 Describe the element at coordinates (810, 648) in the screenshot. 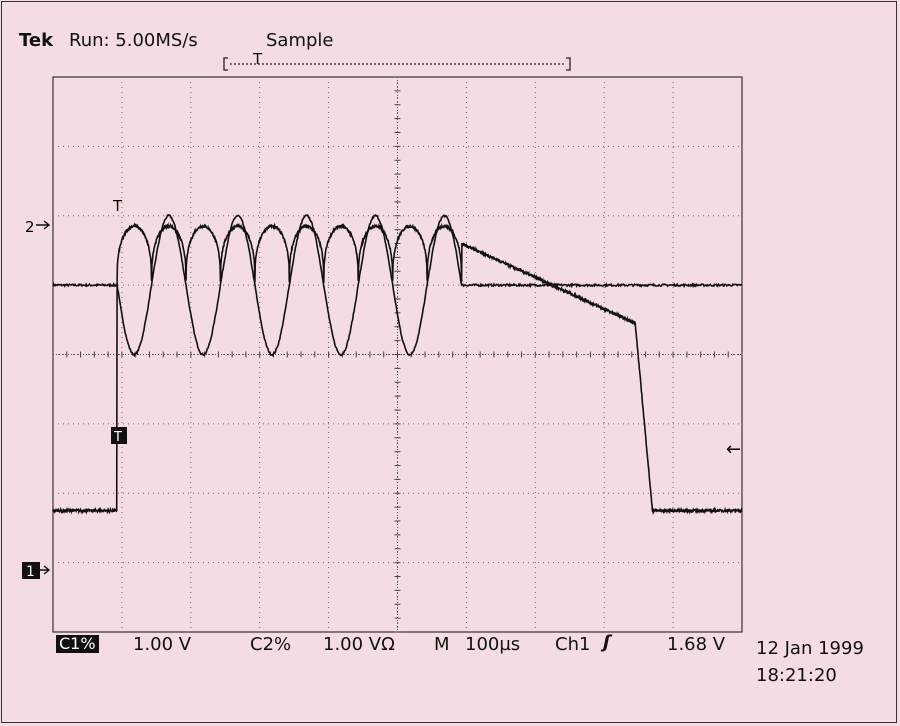

I see `capture-date: 12 Jan 1999` at that location.